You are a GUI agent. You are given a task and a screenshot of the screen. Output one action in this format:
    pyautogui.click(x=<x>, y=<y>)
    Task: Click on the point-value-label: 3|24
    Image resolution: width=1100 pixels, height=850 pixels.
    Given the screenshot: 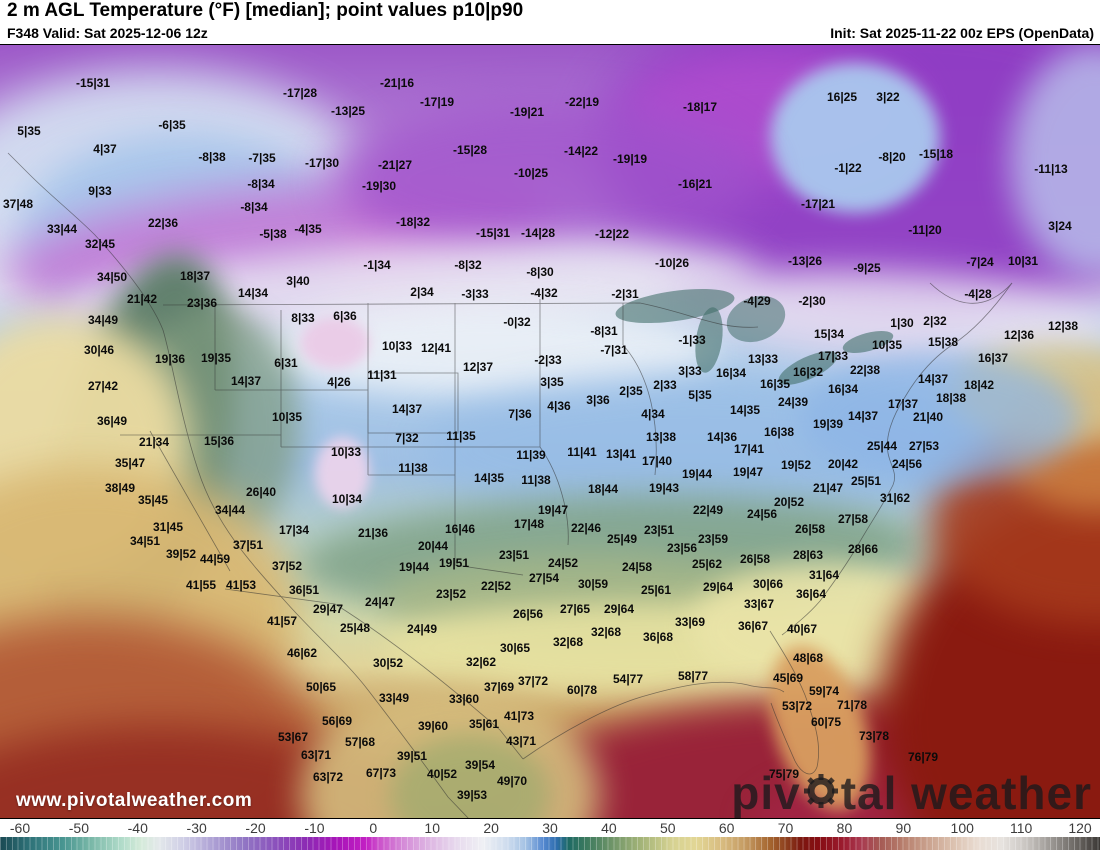 What is the action you would take?
    pyautogui.click(x=1060, y=226)
    